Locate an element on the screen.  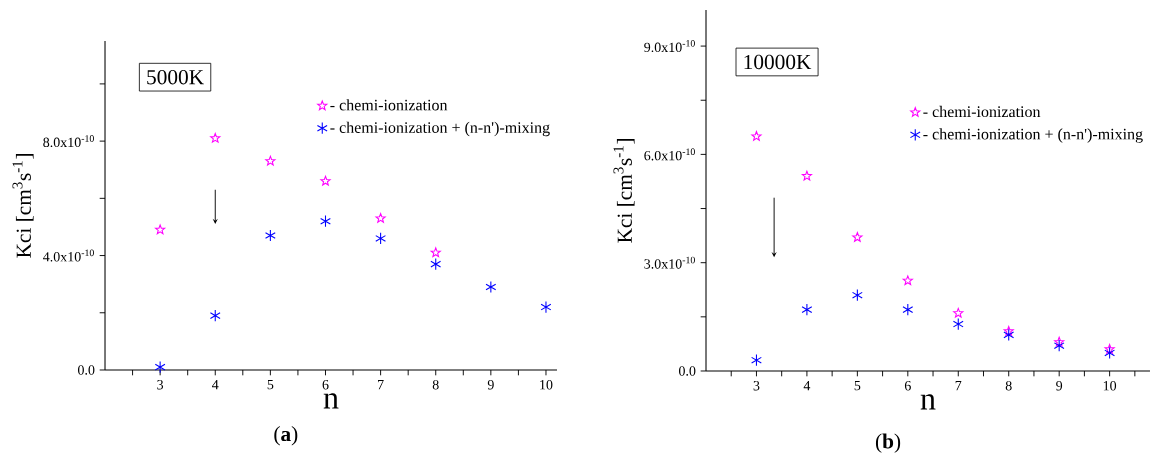
y-tick-label: 8.0x10$^{-10}$ is located at coordinates (68, 140).